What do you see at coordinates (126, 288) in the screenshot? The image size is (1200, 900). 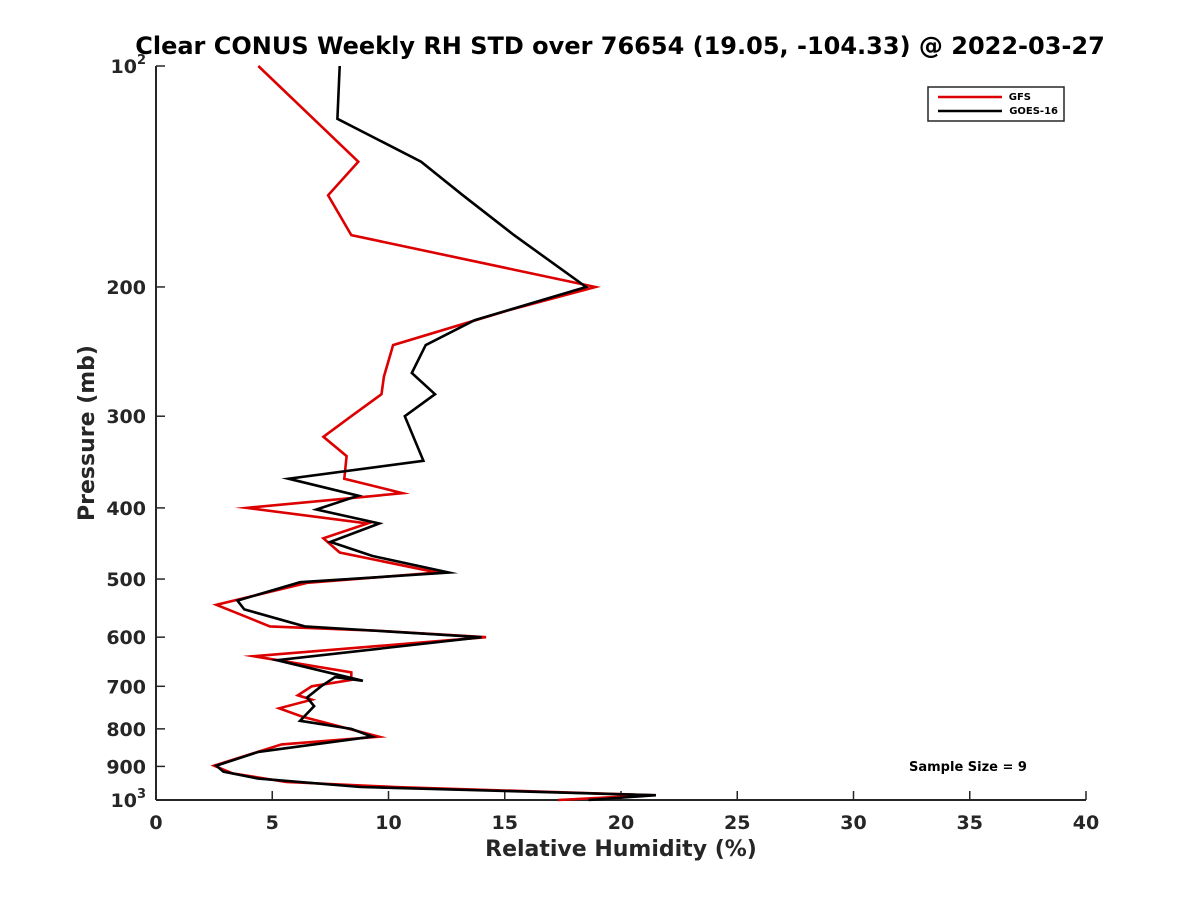 I see `y-tick-label: 200` at bounding box center [126, 288].